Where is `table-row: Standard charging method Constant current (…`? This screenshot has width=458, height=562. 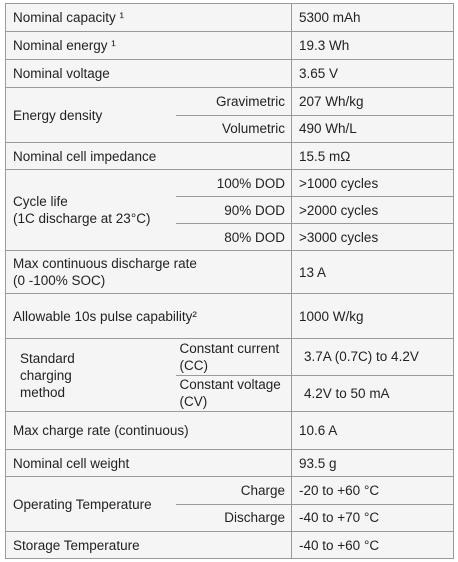
table-row: Standard charging method Constant current (… is located at coordinates (230, 375).